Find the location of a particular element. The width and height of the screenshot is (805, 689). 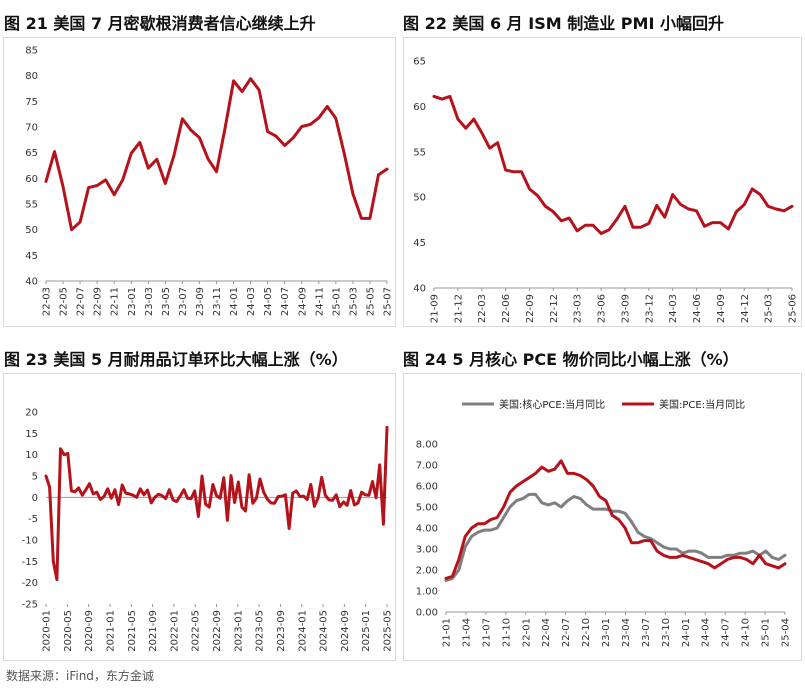

ytick-label: -15 is located at coordinates (30, 562).